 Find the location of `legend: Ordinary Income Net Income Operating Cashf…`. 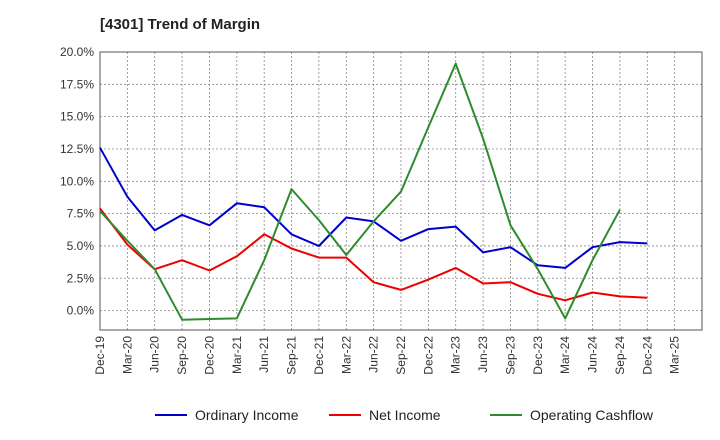

legend: Ordinary Income Net Income Operating Cashf… is located at coordinates (404, 415).